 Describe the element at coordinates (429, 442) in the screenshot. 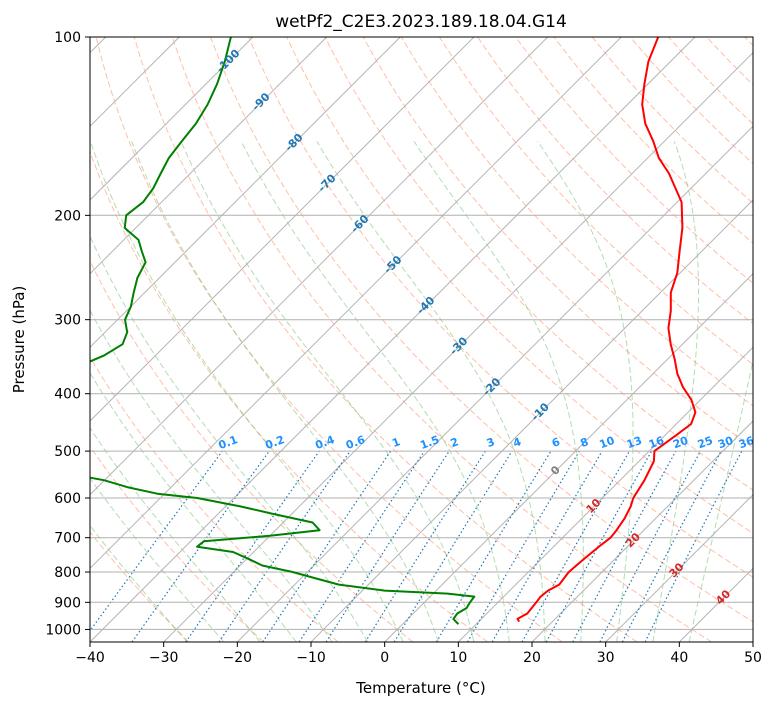

I see `mixing-ratio-label: 1.5` at that location.